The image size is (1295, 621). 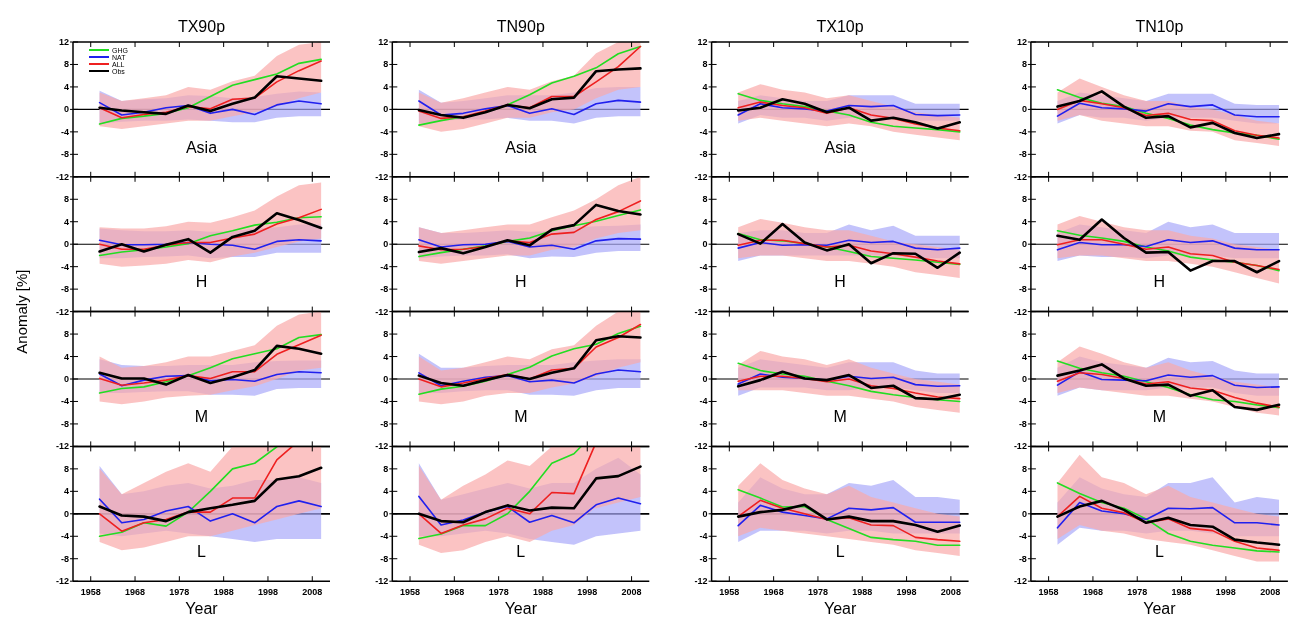 I want to click on chart-title: TX10p, so click(x=840, y=26).